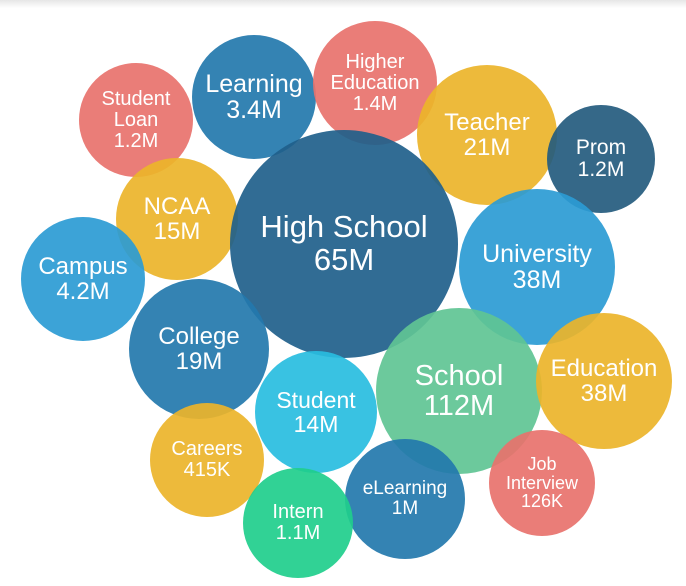 This screenshot has width=686, height=586. Describe the element at coordinates (254, 83) in the screenshot. I see `bubble-label: Learning` at that location.